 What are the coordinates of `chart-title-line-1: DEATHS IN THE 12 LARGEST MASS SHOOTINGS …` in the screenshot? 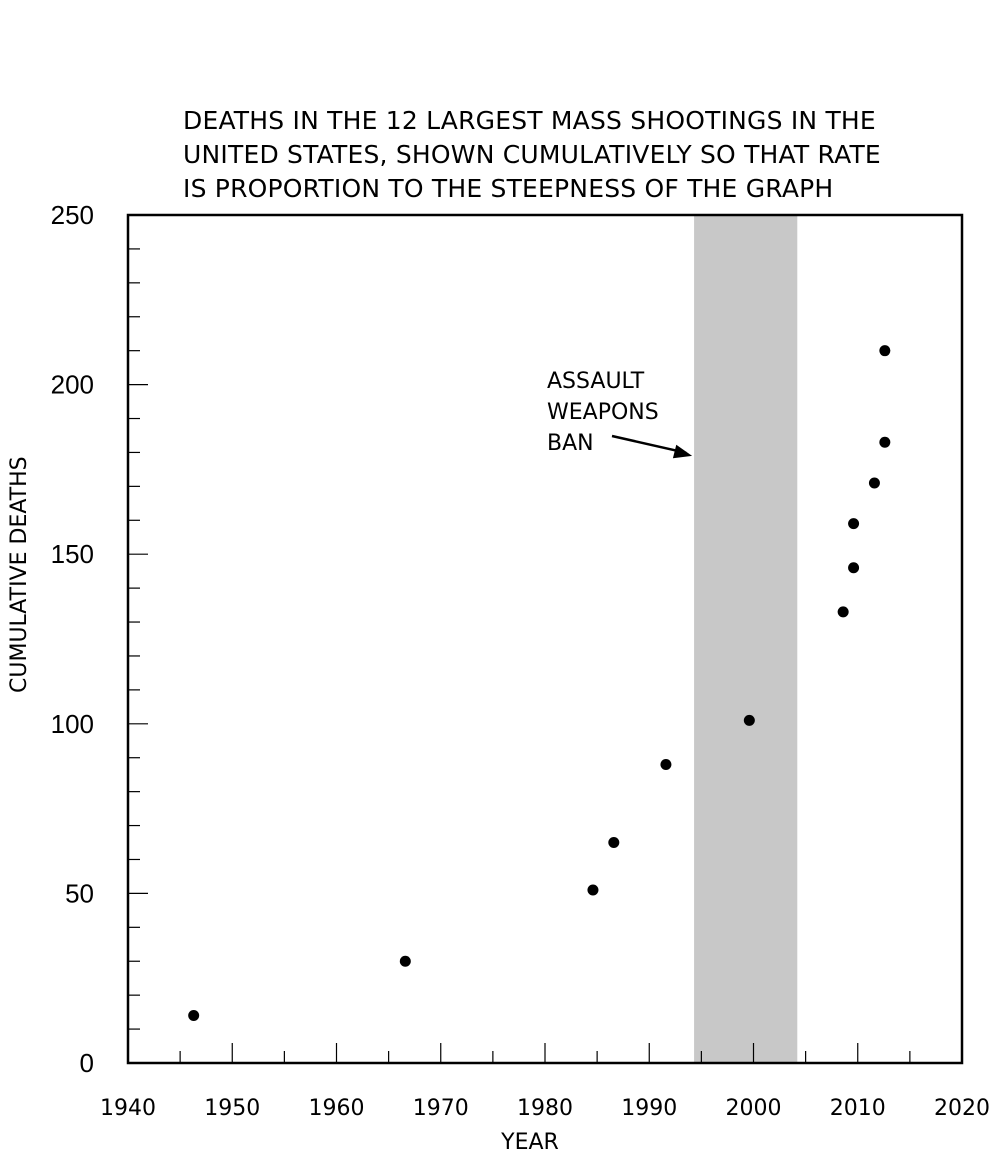 It's located at (529, 120).